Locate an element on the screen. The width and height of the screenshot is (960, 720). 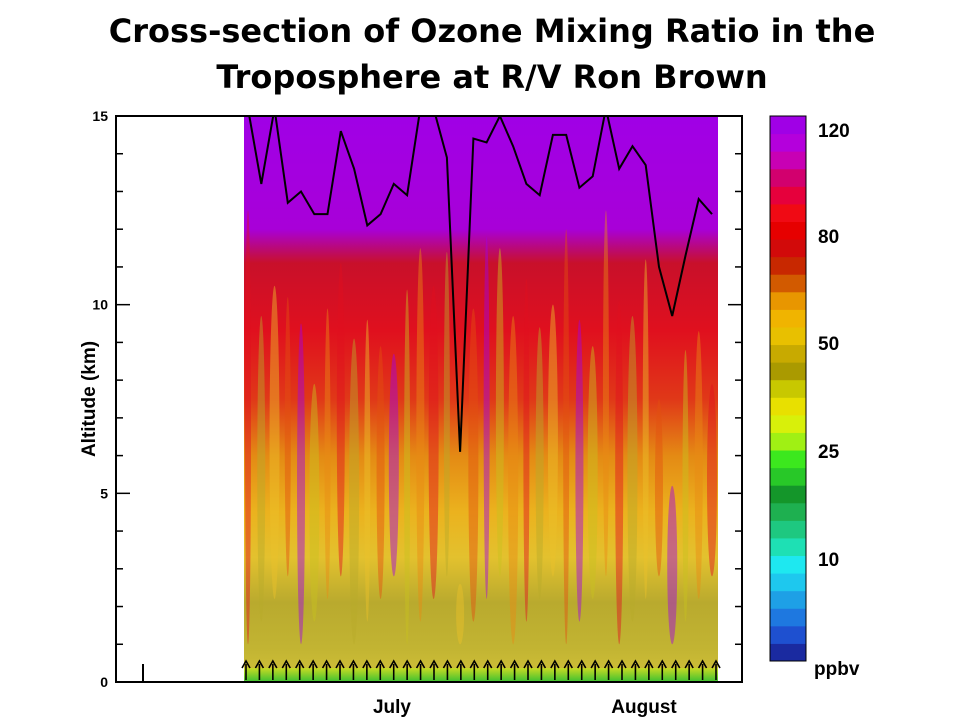
colorbar-label: 25 is located at coordinates (829, 452).